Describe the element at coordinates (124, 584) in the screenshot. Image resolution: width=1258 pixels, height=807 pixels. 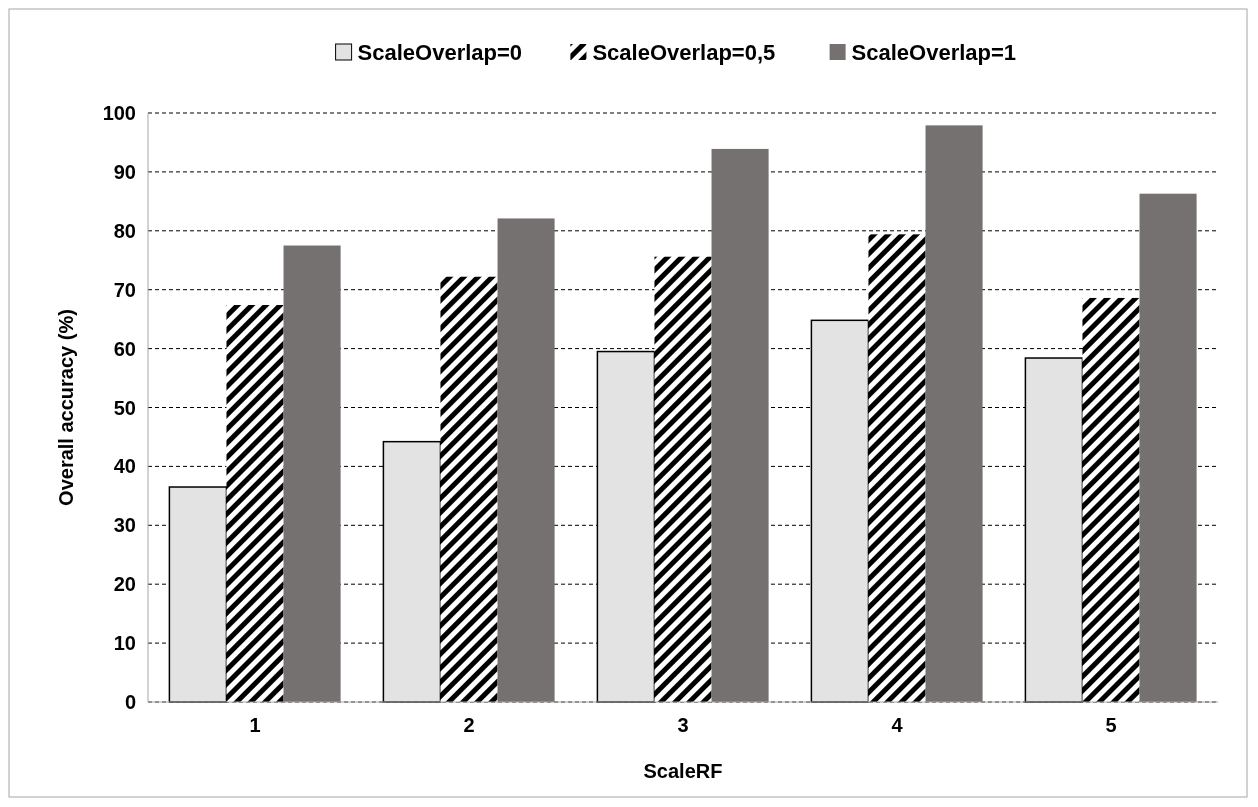
I see `y-tick-label: 20` at that location.